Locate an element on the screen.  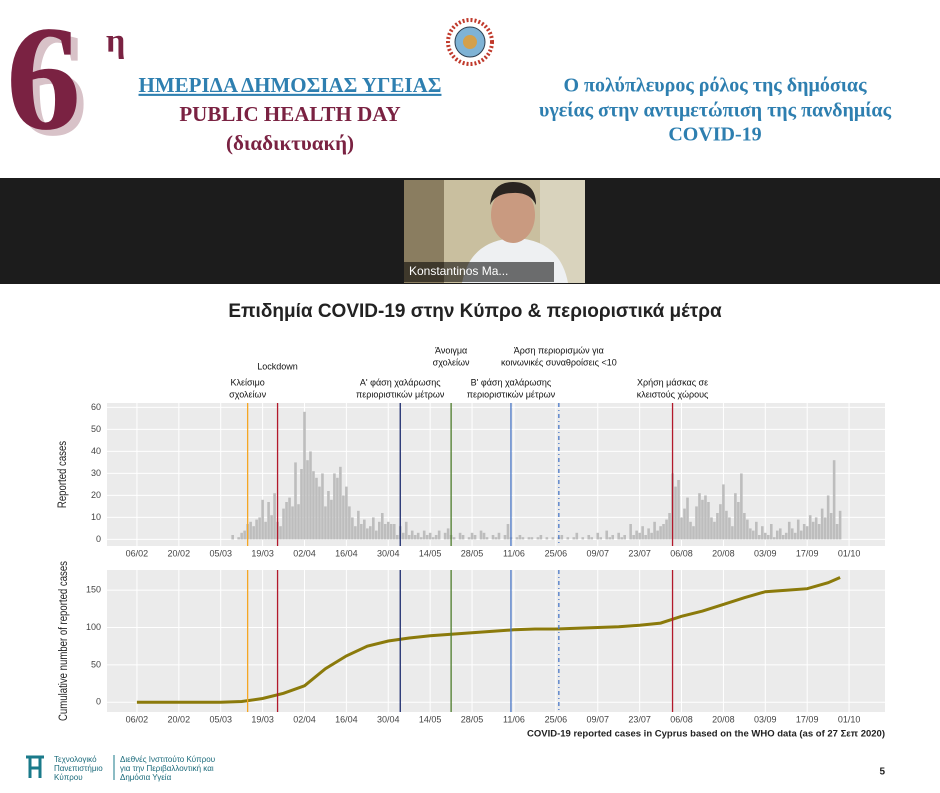
footer-logo is located at coordinates (70, 767).